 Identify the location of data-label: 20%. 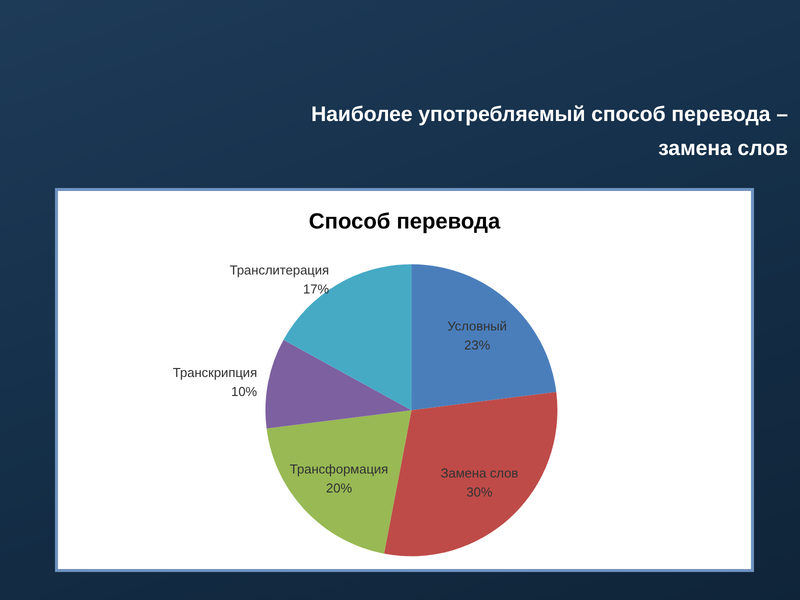
(339, 488).